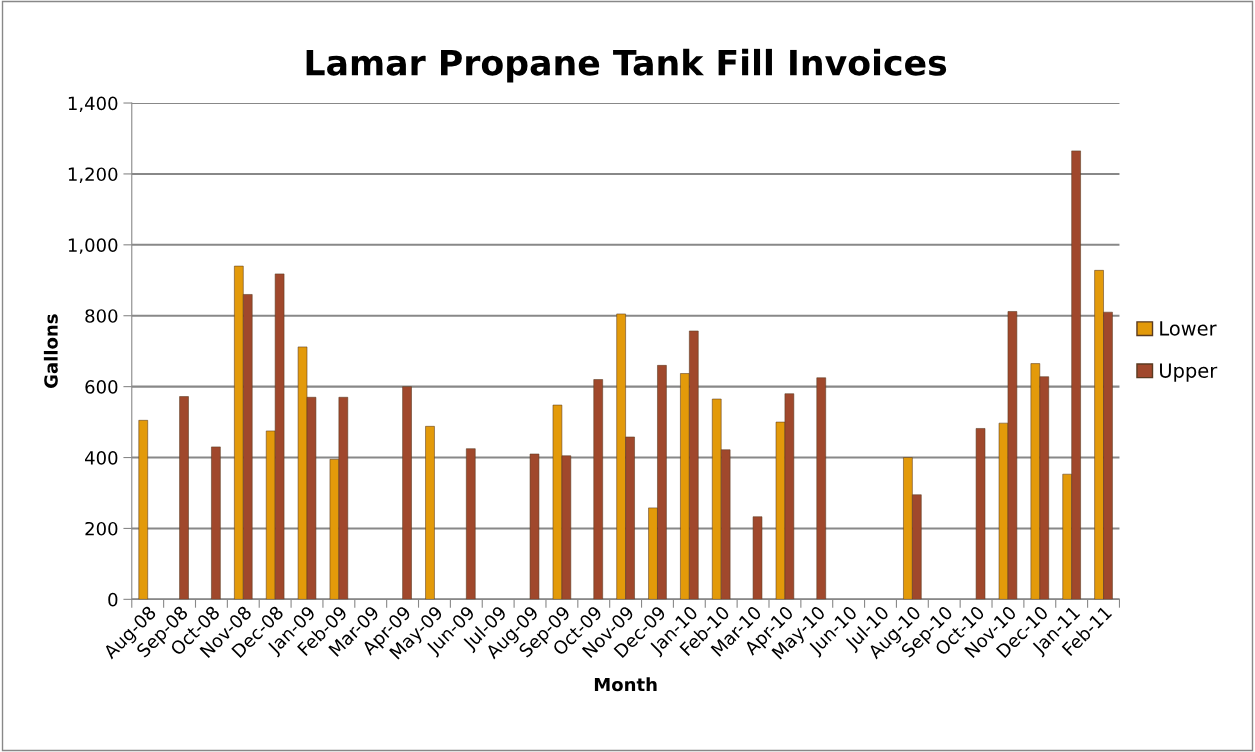 This screenshot has width=1255, height=752. What do you see at coordinates (1189, 372) in the screenshot?
I see `legend-label: Upper` at bounding box center [1189, 372].